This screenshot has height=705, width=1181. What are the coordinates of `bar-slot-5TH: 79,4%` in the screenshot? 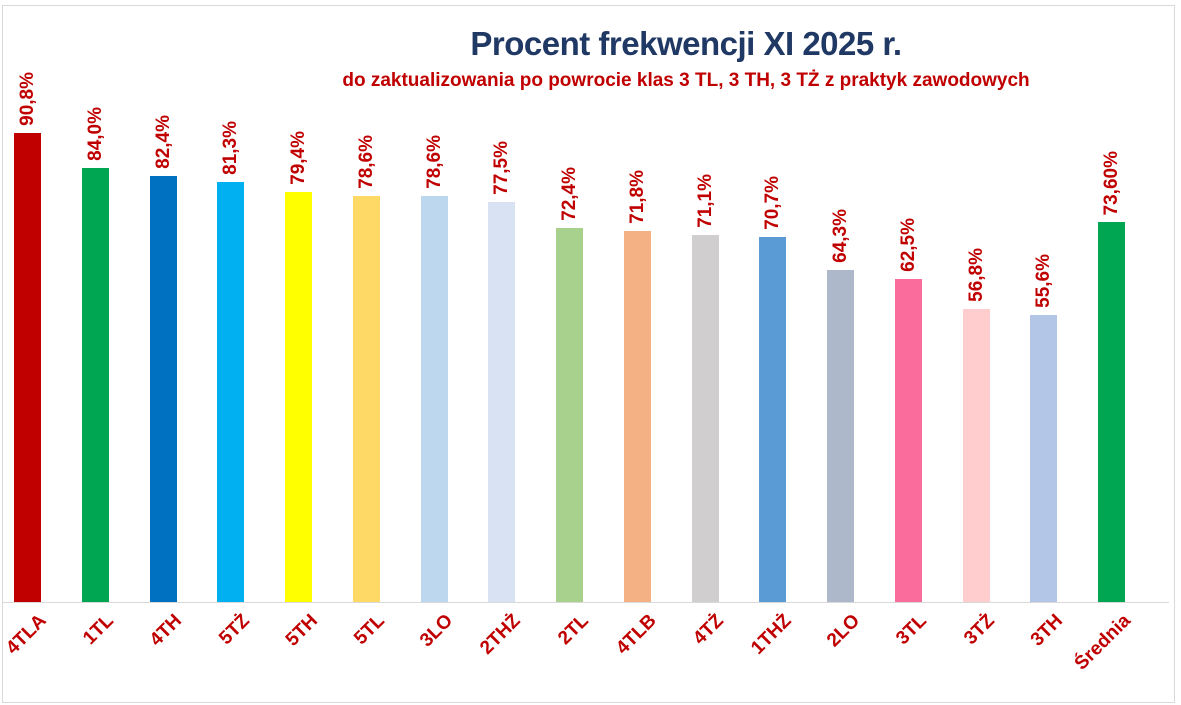 It's located at (298, 367).